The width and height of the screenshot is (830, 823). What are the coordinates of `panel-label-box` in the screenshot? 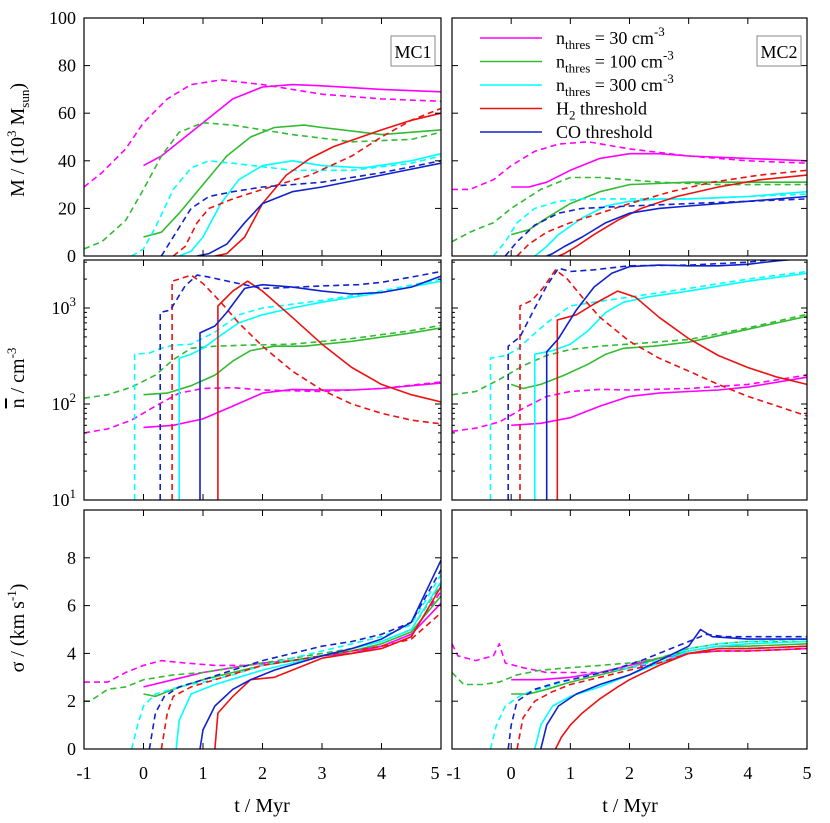 It's located at (413, 51).